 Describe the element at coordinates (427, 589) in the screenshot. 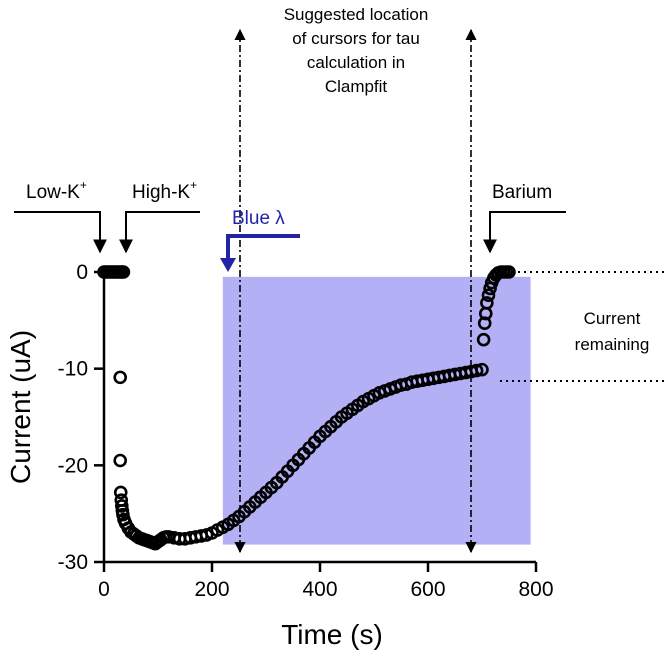

I see `x-tick-label: 600` at that location.